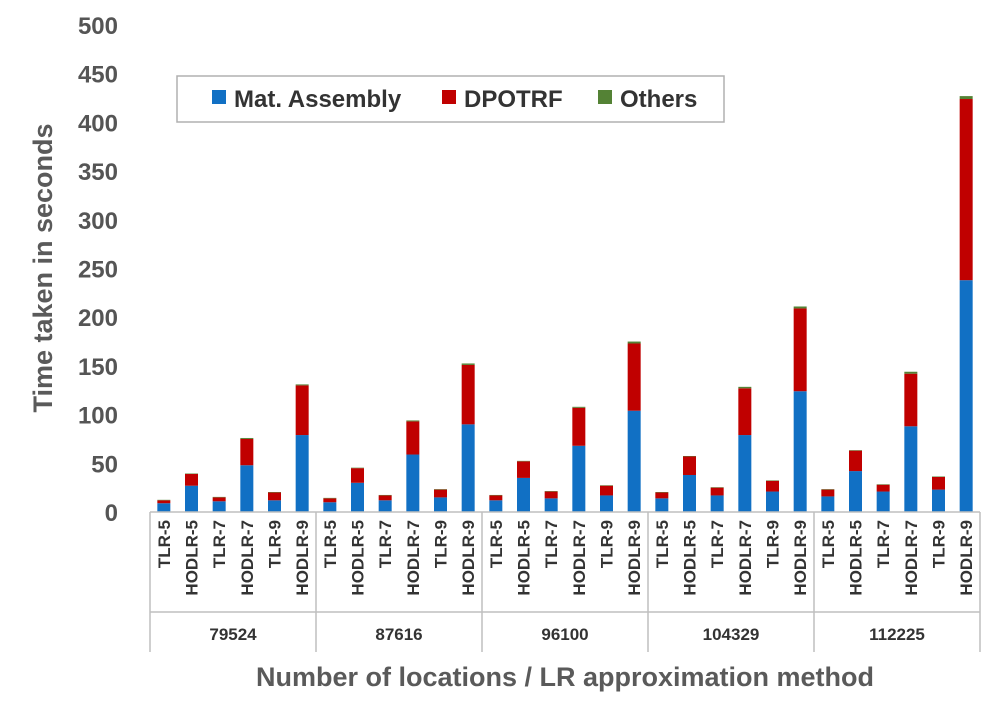 The height and width of the screenshot is (703, 1000). I want to click on y-tick-label: 0, so click(111, 513).